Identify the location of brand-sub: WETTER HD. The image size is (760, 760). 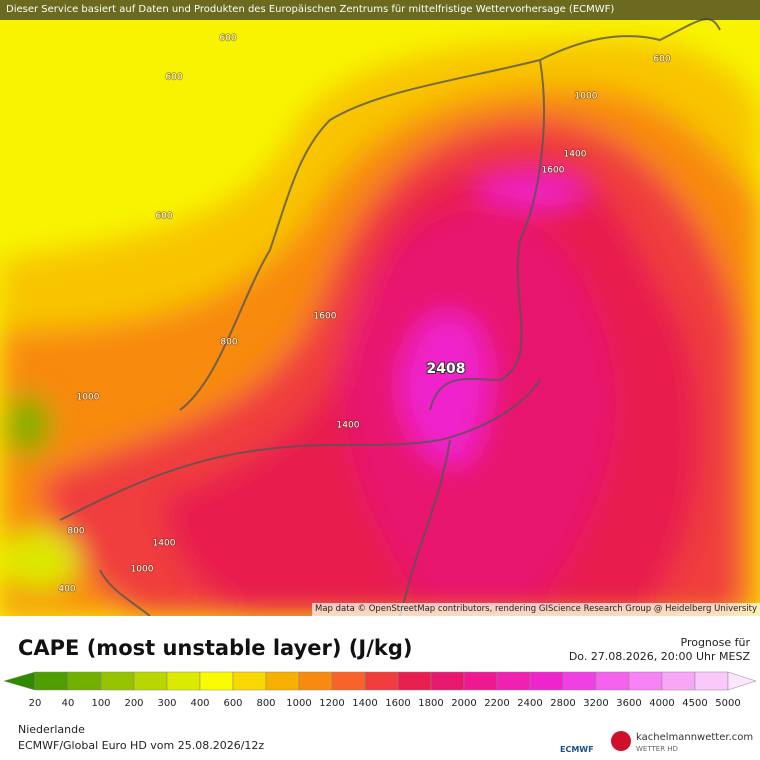
(657, 749).